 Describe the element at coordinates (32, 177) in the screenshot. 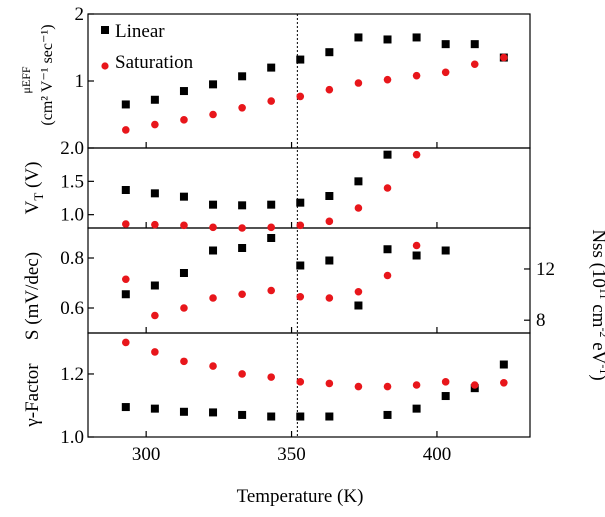

I see `threshold-ylabel-rest: (V)` at that location.